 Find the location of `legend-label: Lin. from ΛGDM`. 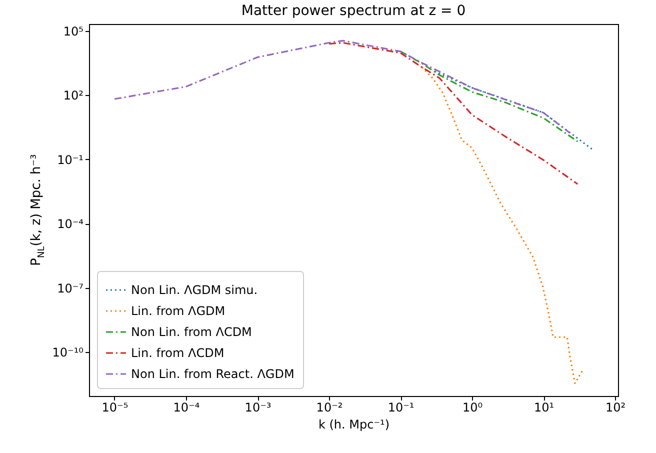

legend-label: Lin. from ΛGDM is located at coordinates (178, 311).